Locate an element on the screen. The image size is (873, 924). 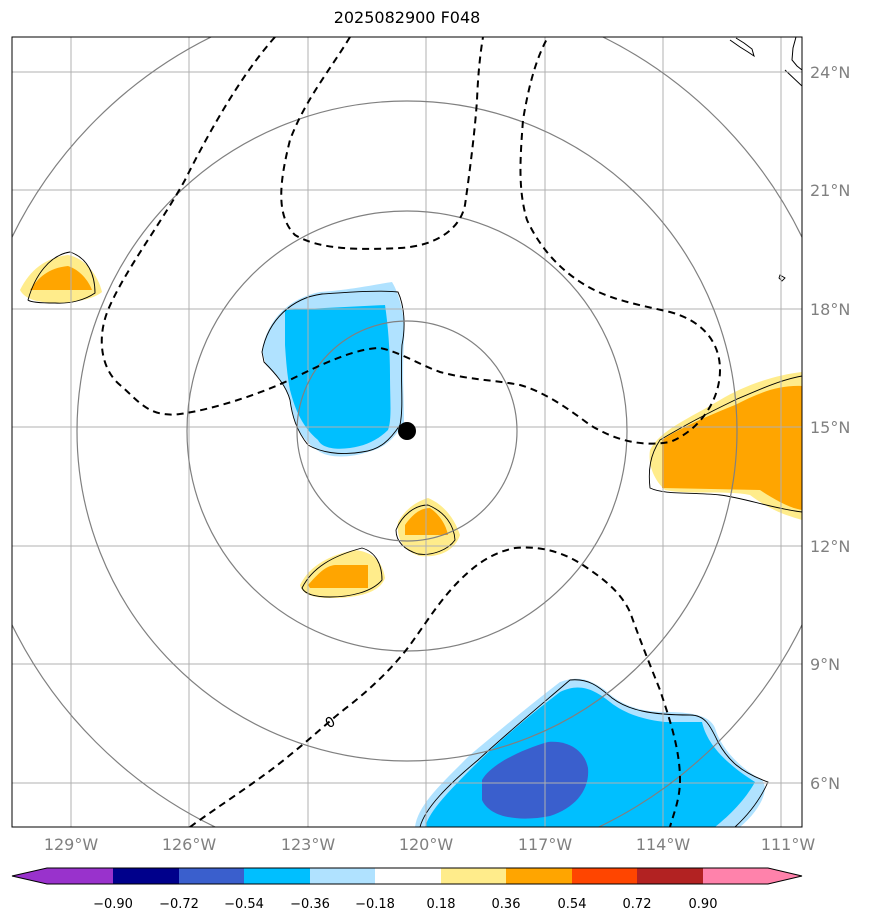
storm-center-marker is located at coordinates (407, 431).